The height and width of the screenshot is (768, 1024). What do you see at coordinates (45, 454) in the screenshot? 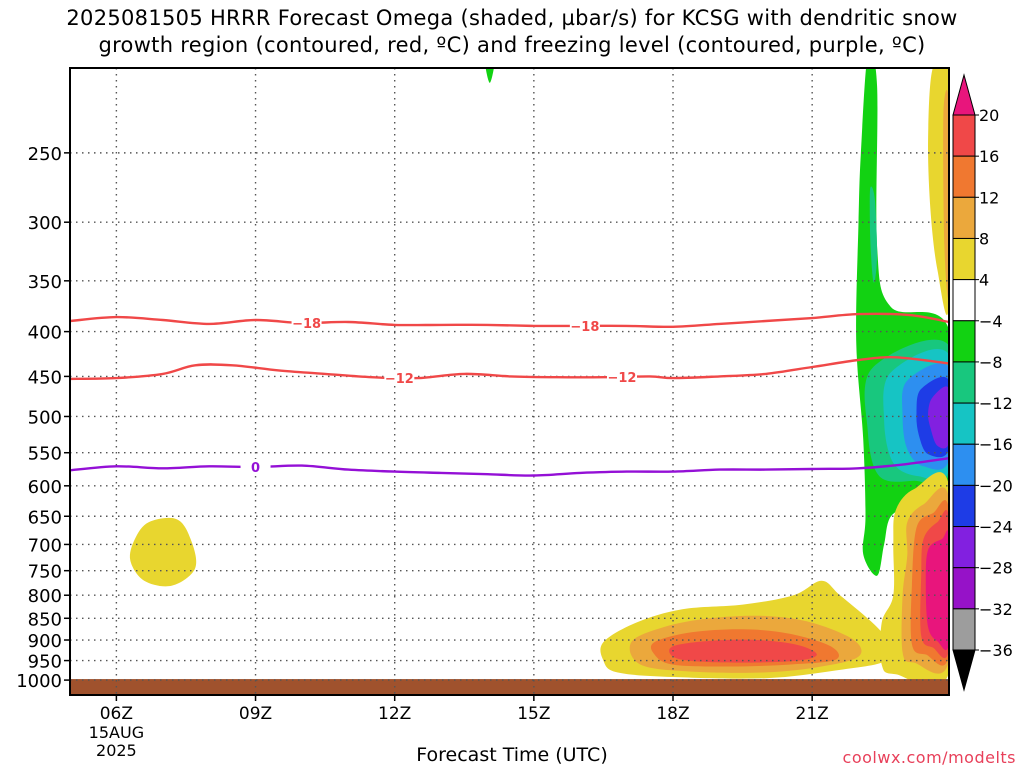
I see `y-tick-label-550: 550` at bounding box center [45, 454].